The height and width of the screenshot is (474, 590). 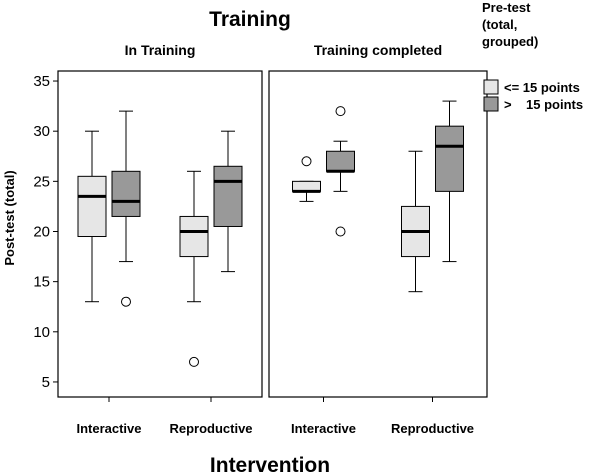 What do you see at coordinates (41, 231) in the screenshot?
I see `y-tick-label: 20` at bounding box center [41, 231].